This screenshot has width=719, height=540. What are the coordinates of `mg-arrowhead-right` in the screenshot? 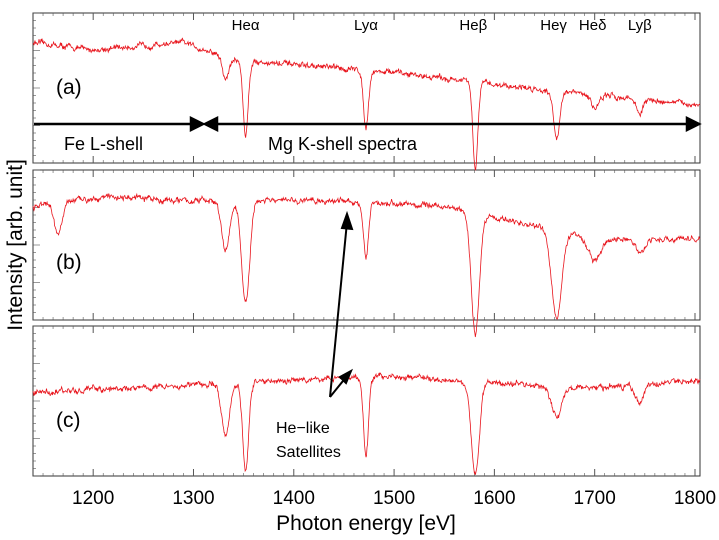 It's located at (693, 124).